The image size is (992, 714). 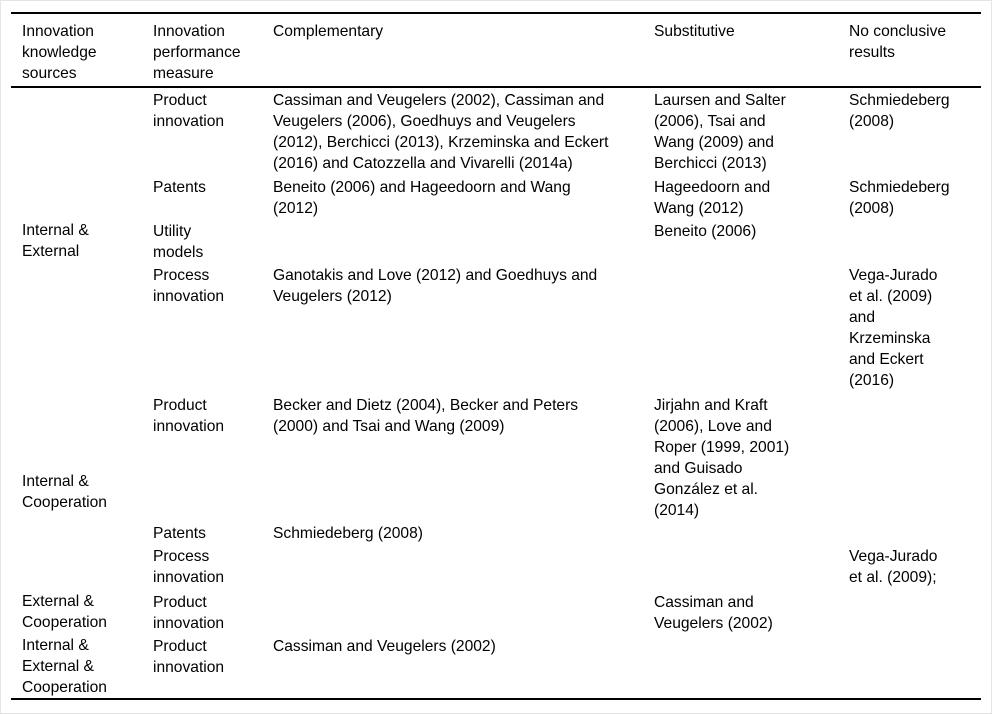 I want to click on group-cell-internal-external: Internal & External, so click(x=55, y=240).